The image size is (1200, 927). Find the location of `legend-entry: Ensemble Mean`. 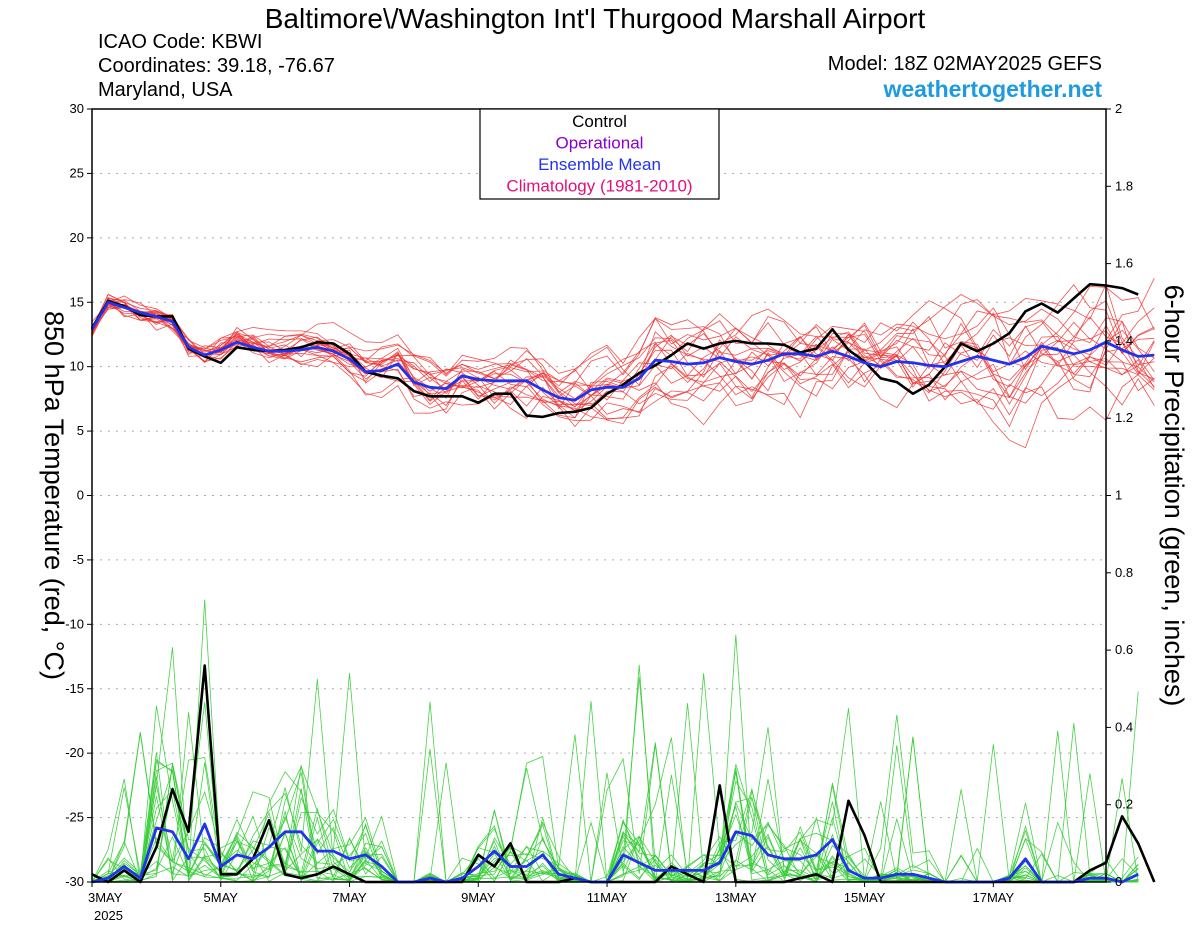

legend-entry: Ensemble Mean is located at coordinates (599, 164).